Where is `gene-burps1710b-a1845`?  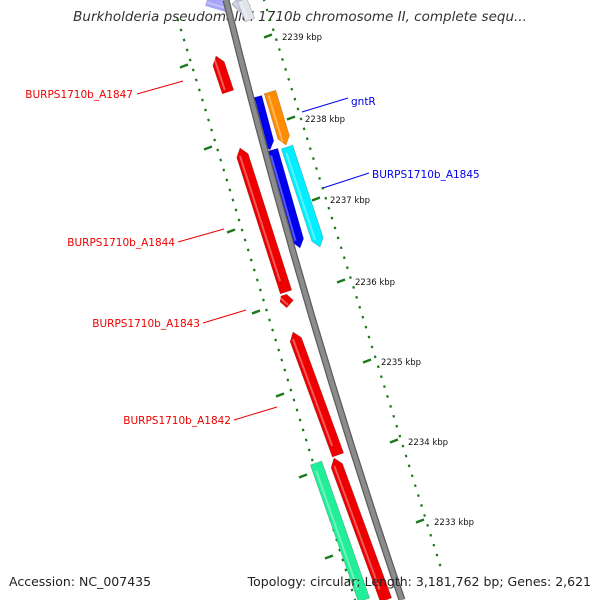
gene-burps1710b-a1845 is located at coordinates (302, 196).